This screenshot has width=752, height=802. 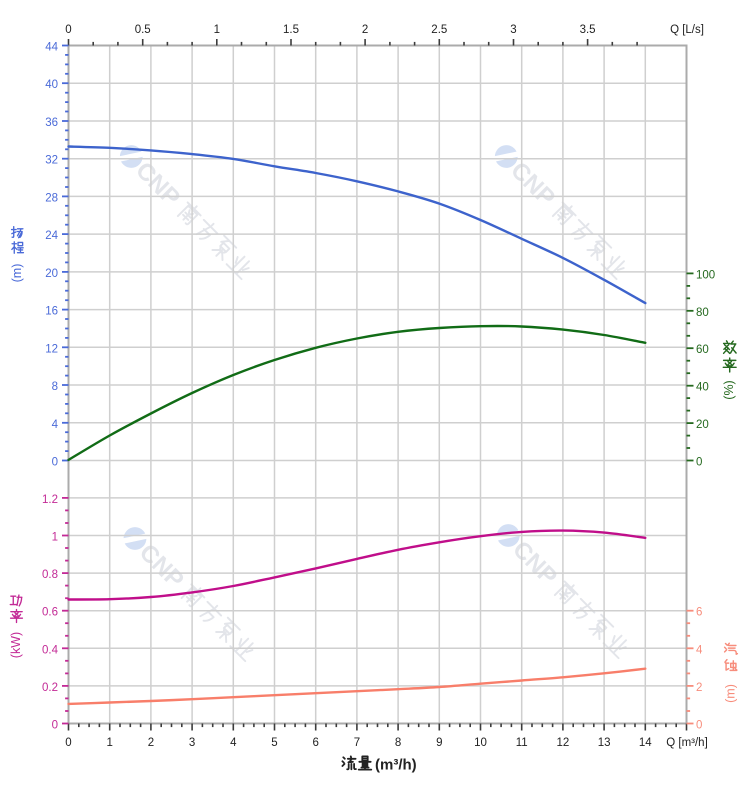 I want to click on svg-text: (m³/h), so click(x=396, y=765).